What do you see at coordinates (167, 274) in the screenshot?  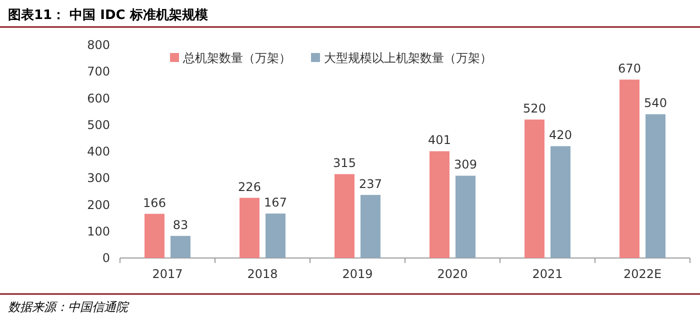 I see `x-tick-label: 2017` at bounding box center [167, 274].